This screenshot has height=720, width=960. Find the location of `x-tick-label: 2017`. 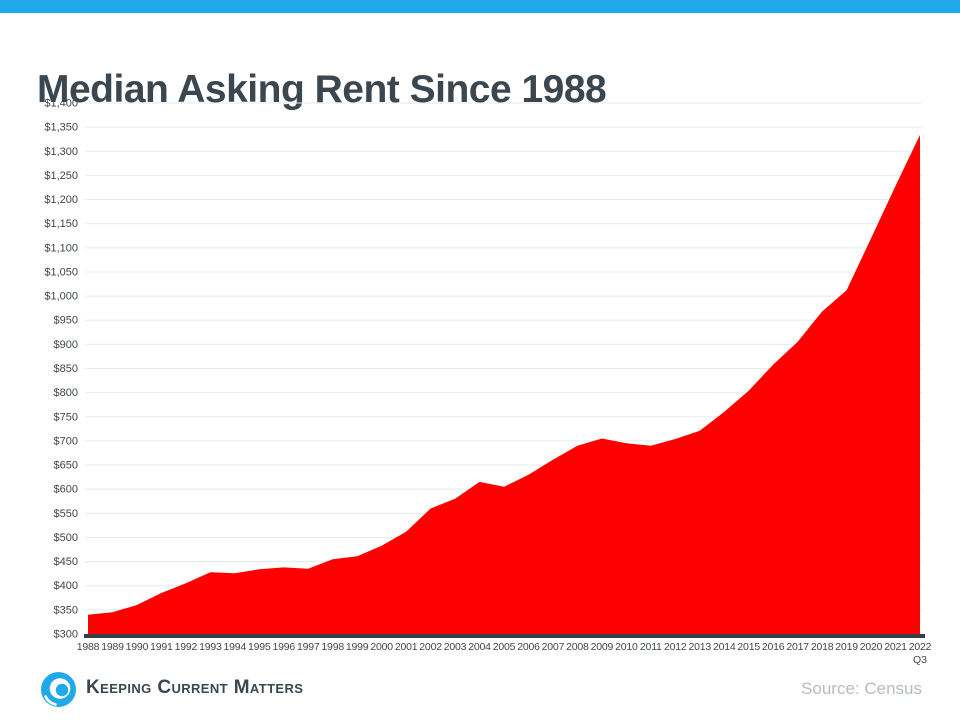

x-tick-label: 2017 is located at coordinates (797, 647).